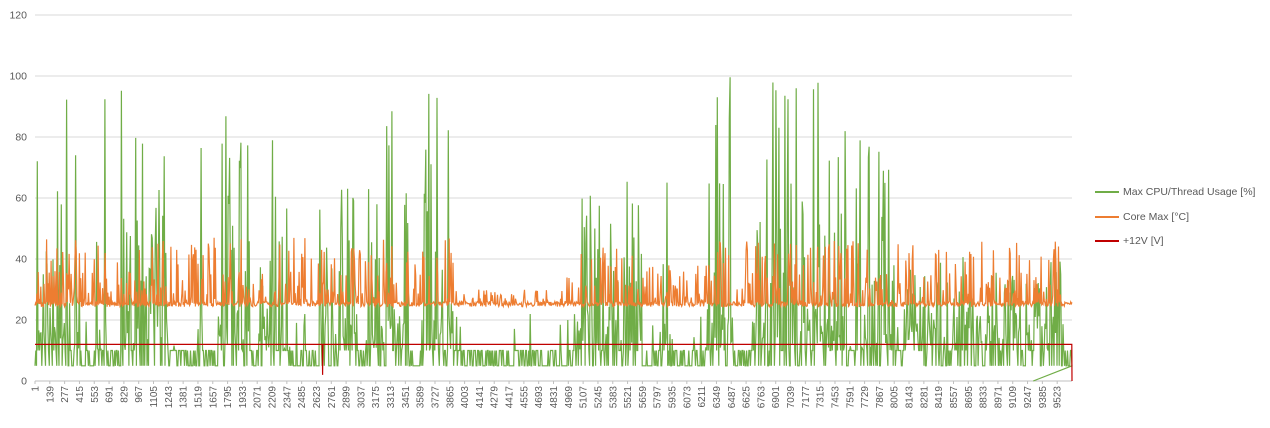 The width and height of the screenshot is (1270, 428). Describe the element at coordinates (1013, 397) in the screenshot. I see `x-tick-label: 9109` at that location.